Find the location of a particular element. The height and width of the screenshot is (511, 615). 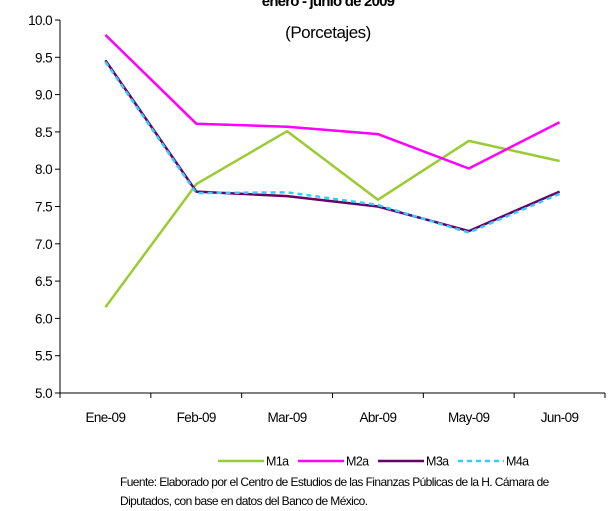

y-tick-label: 9.5 is located at coordinates (43, 57).